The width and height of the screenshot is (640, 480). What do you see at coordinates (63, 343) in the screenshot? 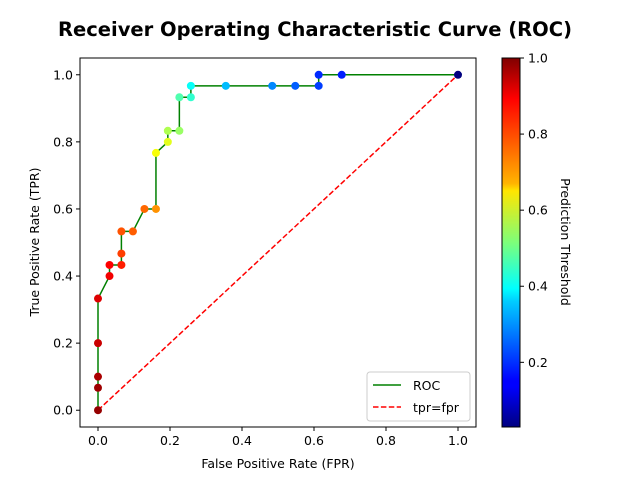
I see `y-tick-label: 0.2` at bounding box center [63, 343].